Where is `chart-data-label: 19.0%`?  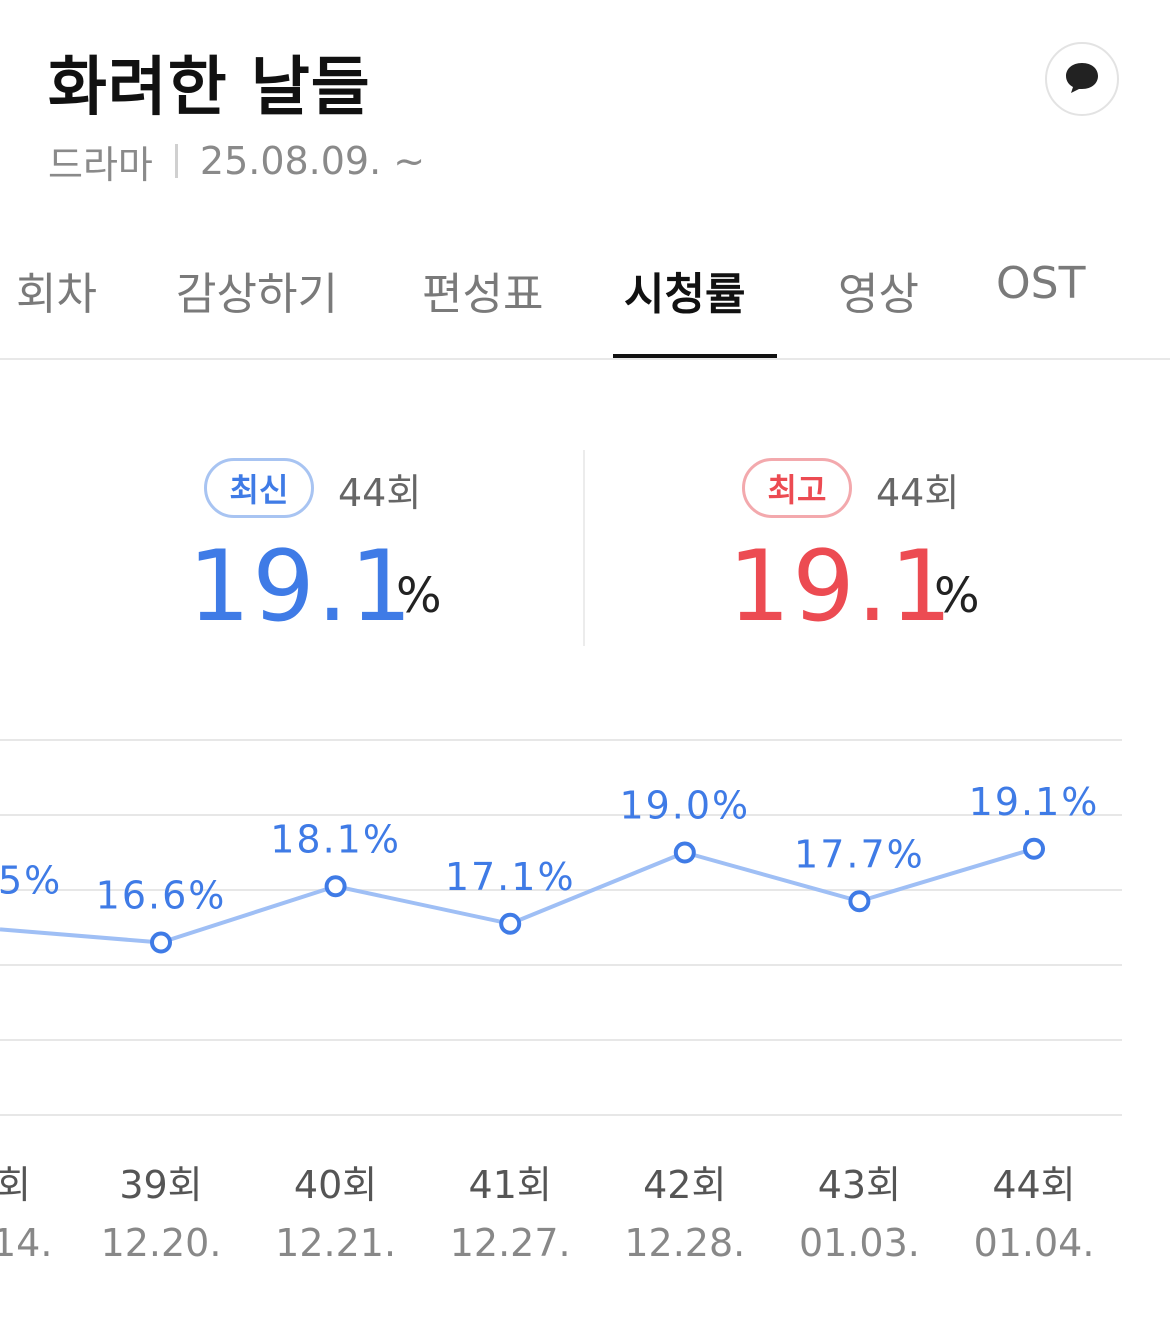 chart-data-label: 19.0% is located at coordinates (684, 806).